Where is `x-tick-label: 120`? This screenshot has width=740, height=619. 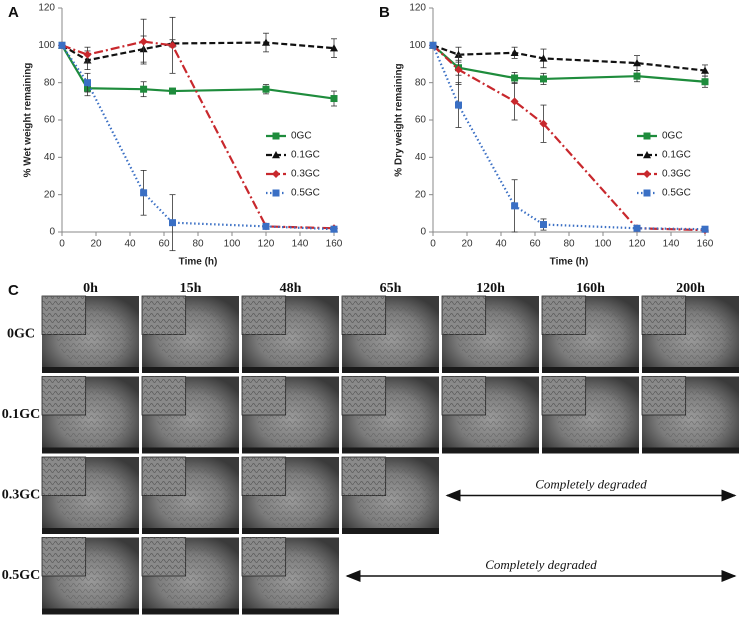 x-tick-label: 120 is located at coordinates (266, 244).